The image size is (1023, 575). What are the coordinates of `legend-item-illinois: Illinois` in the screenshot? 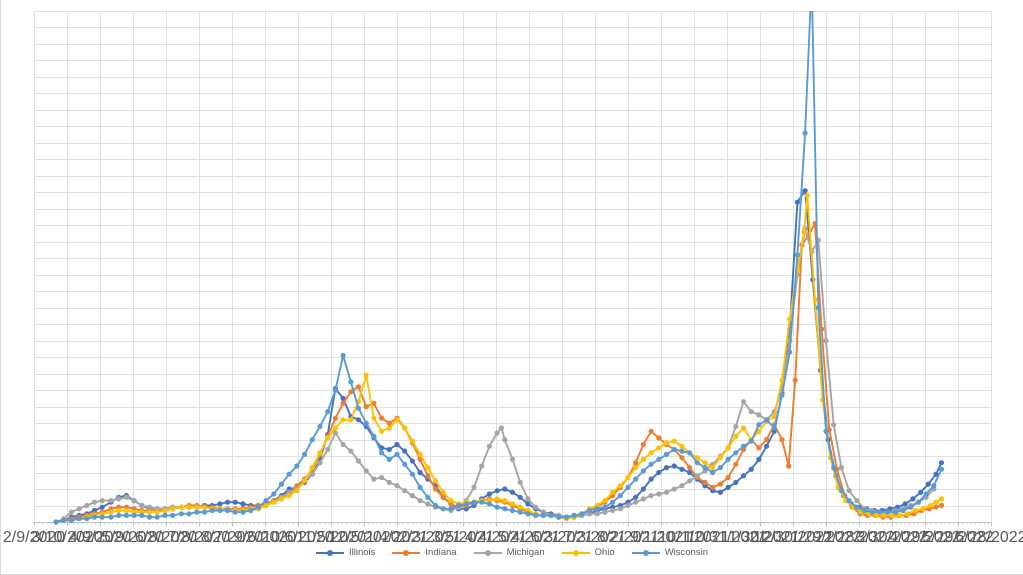 It's located at (345, 552).